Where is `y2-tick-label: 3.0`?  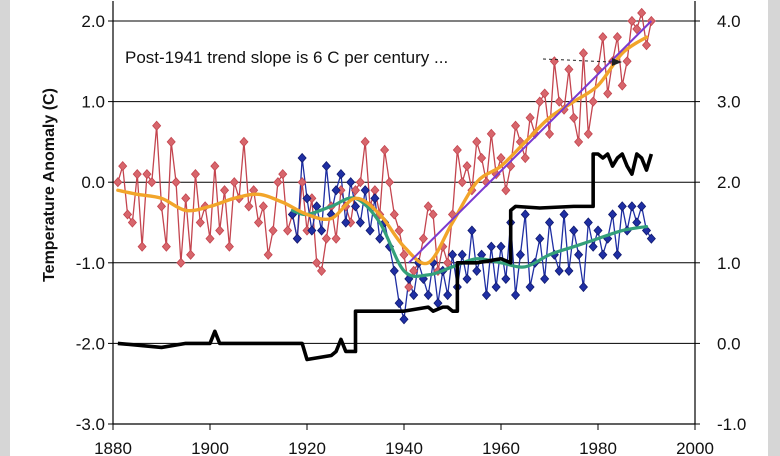
y2-tick-label: 3.0 is located at coordinates (729, 102).